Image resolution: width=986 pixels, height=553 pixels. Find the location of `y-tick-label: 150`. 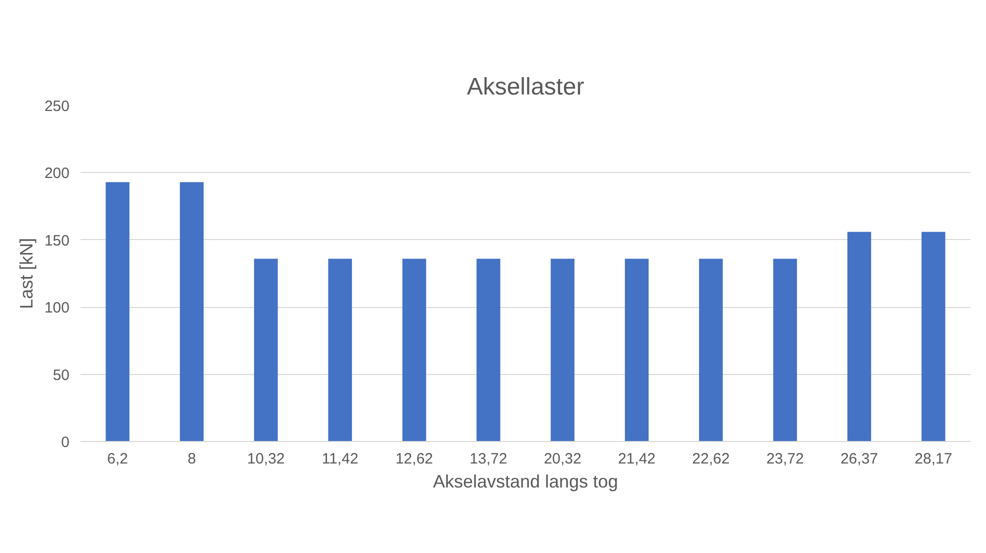

y-tick-label: 150 is located at coordinates (57, 241).